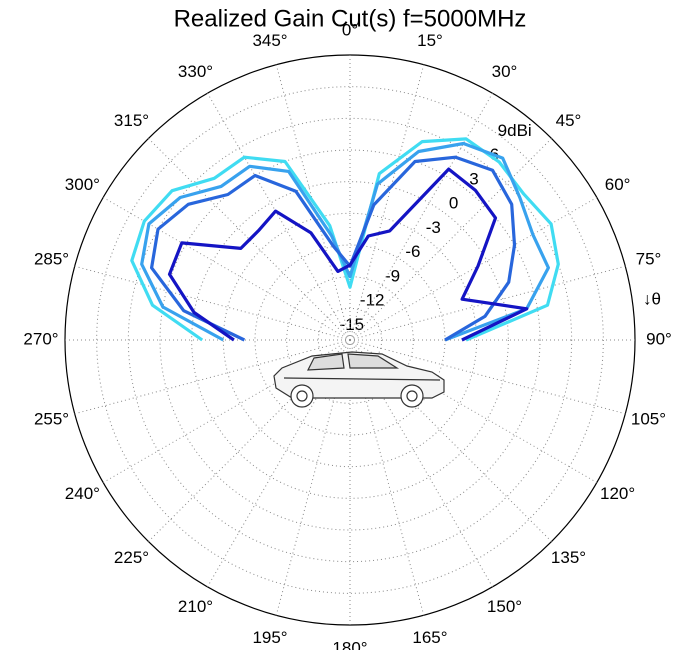  Describe the element at coordinates (350, 18) in the screenshot. I see `chart-title: Realized Gain Cut(s) f=5000MHz` at that location.